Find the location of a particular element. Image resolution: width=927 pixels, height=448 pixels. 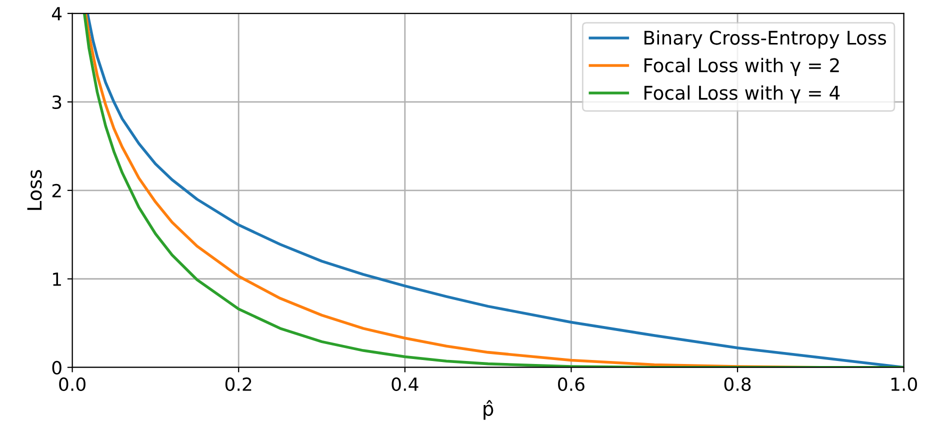

legend-label: Focal Loss with γ = 2 is located at coordinates (741, 67).